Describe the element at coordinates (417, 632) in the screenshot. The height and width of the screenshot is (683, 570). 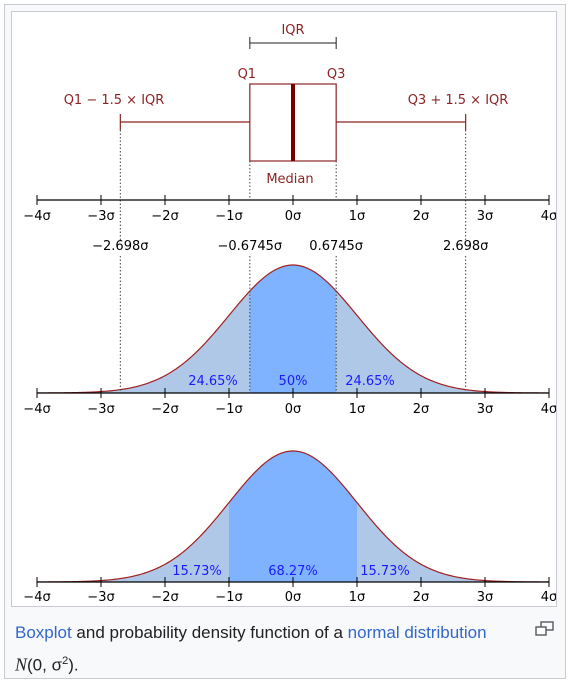
I see `normal-distribution-link: normal distribution` at that location.